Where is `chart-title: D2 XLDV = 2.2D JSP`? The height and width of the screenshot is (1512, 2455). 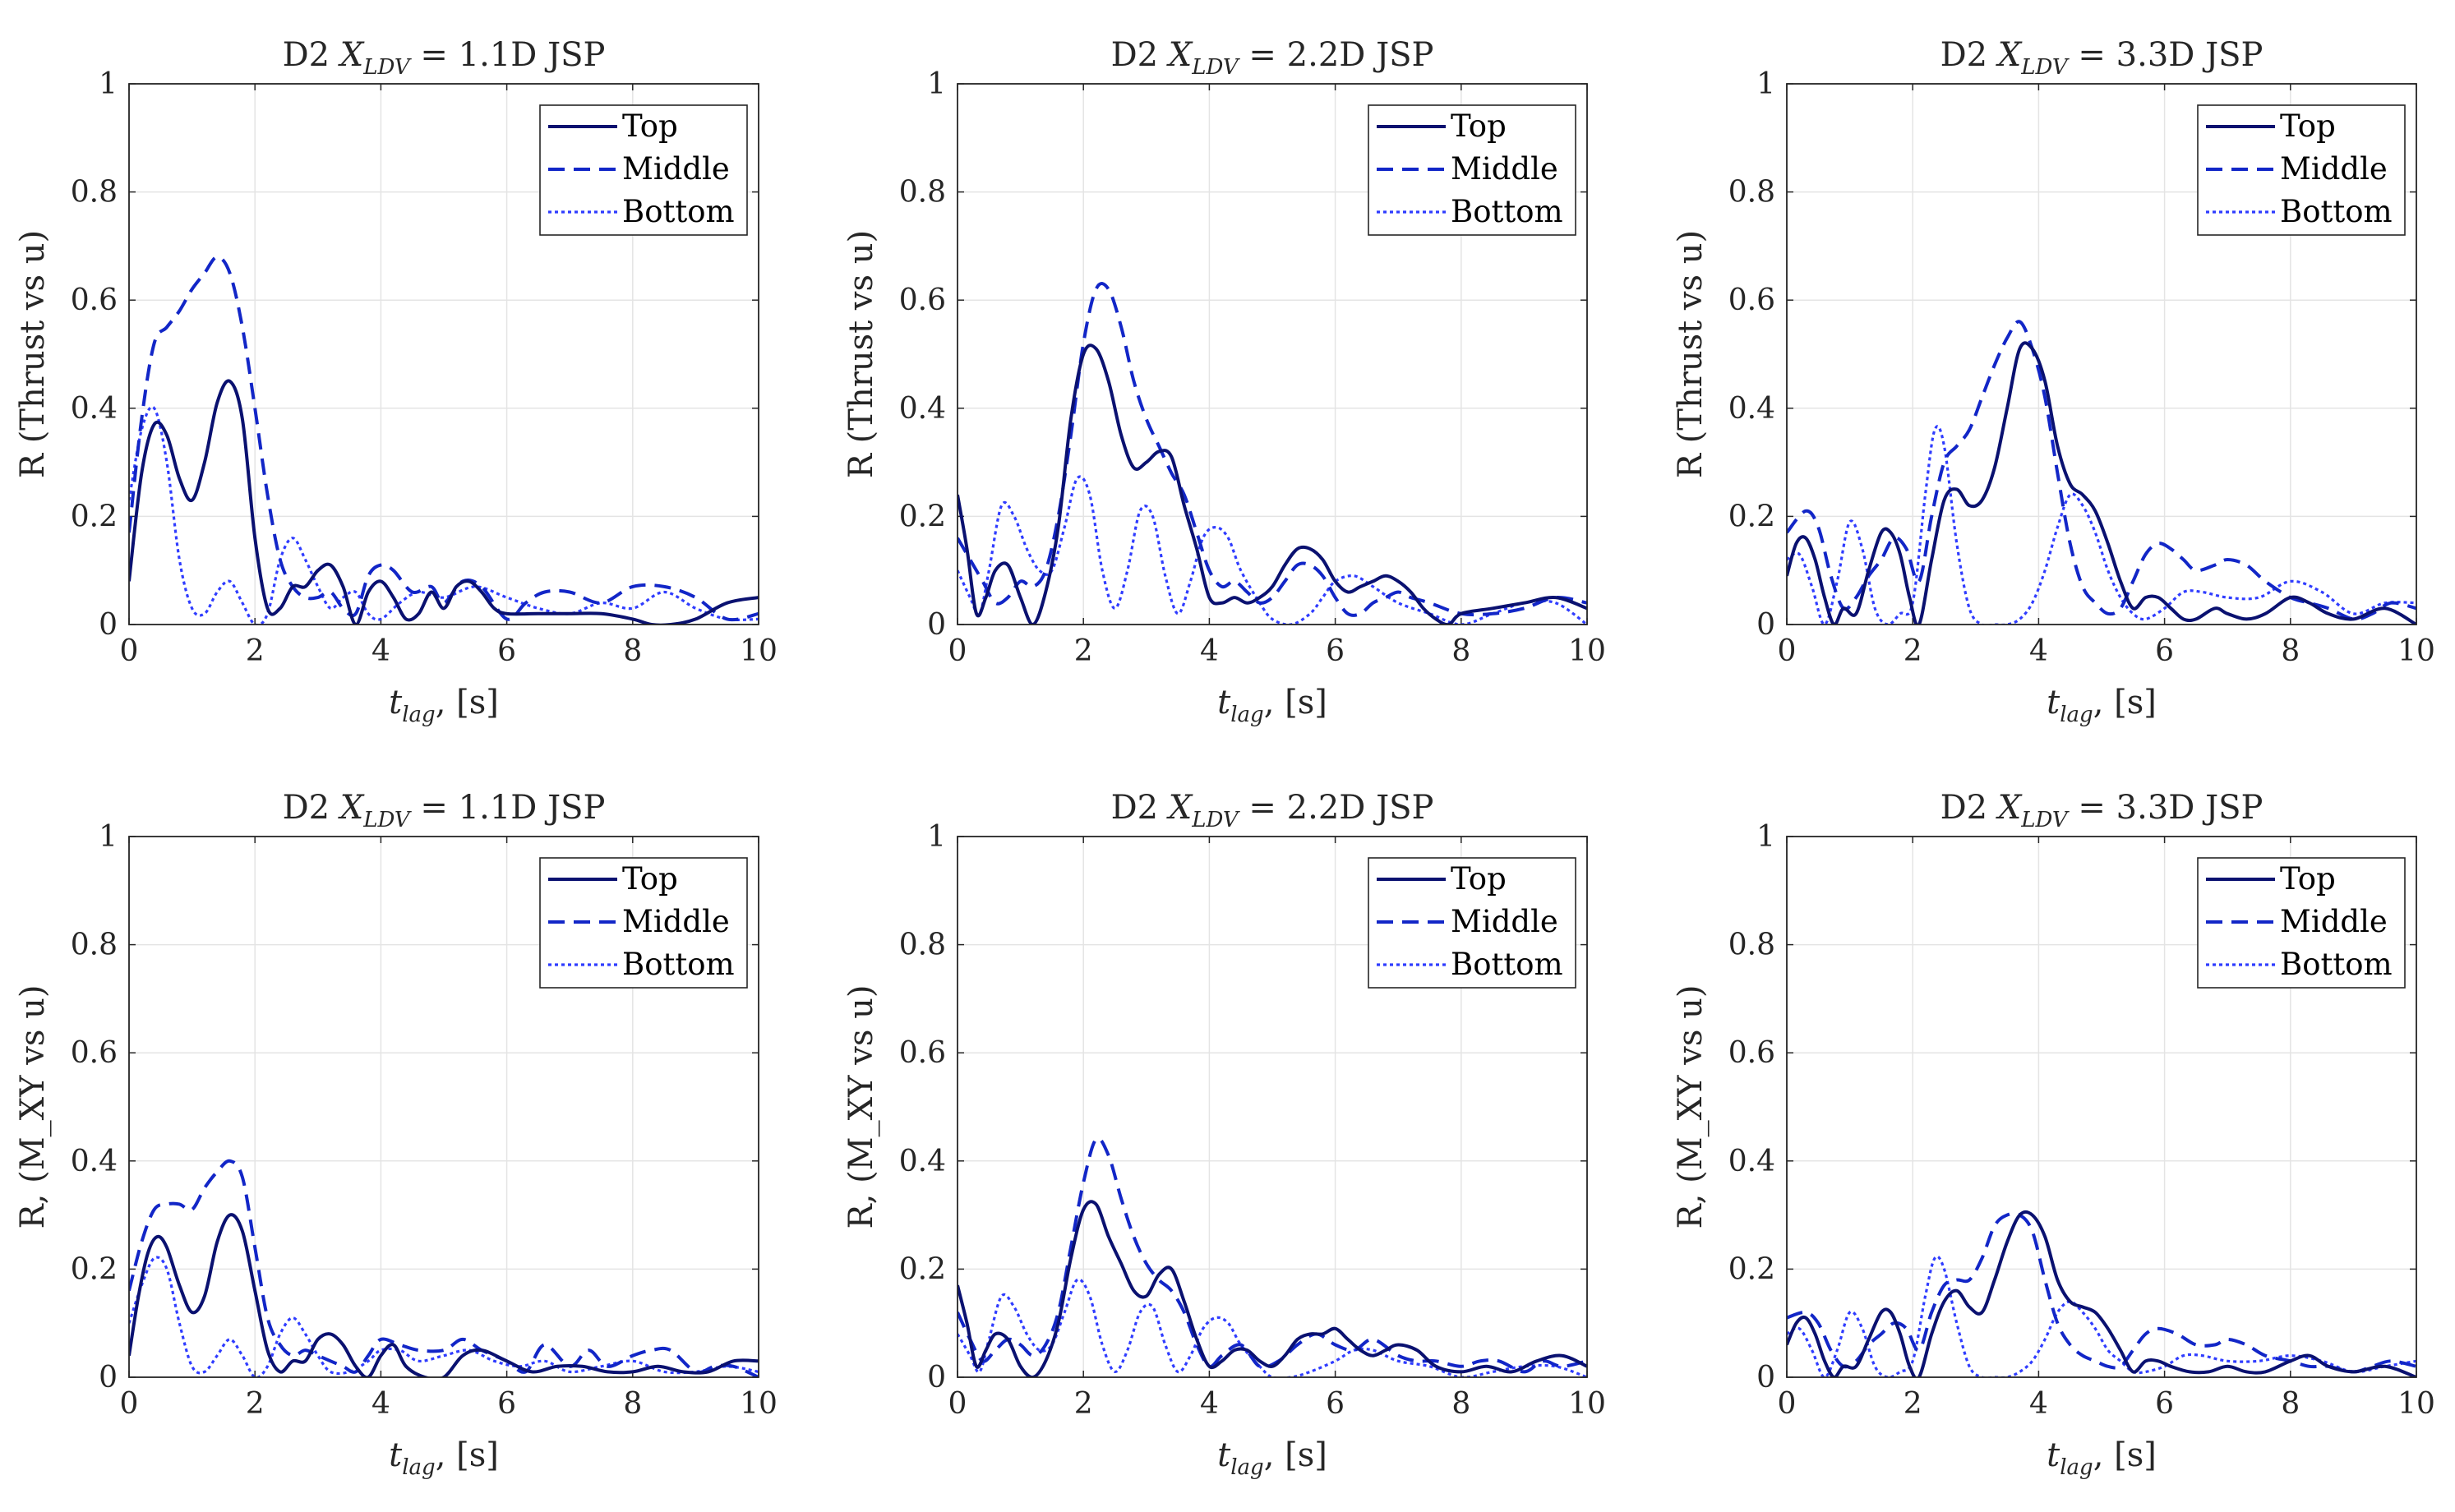 chart-title: D2 XLDV = 2.2D JSP is located at coordinates (1272, 58).